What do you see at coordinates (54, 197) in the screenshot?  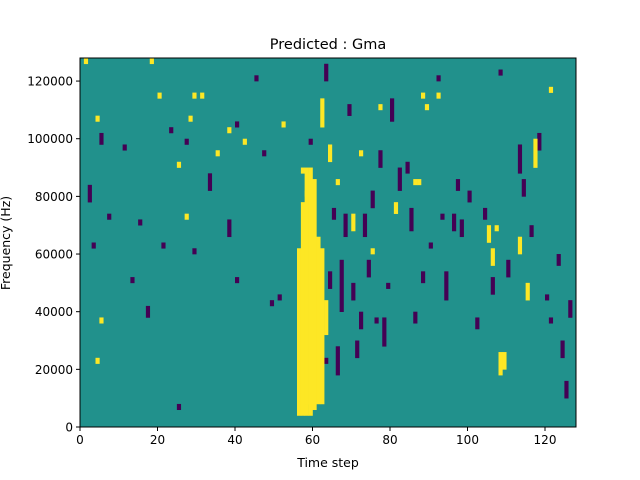 I see `y-tick-label: 80000` at bounding box center [54, 197].